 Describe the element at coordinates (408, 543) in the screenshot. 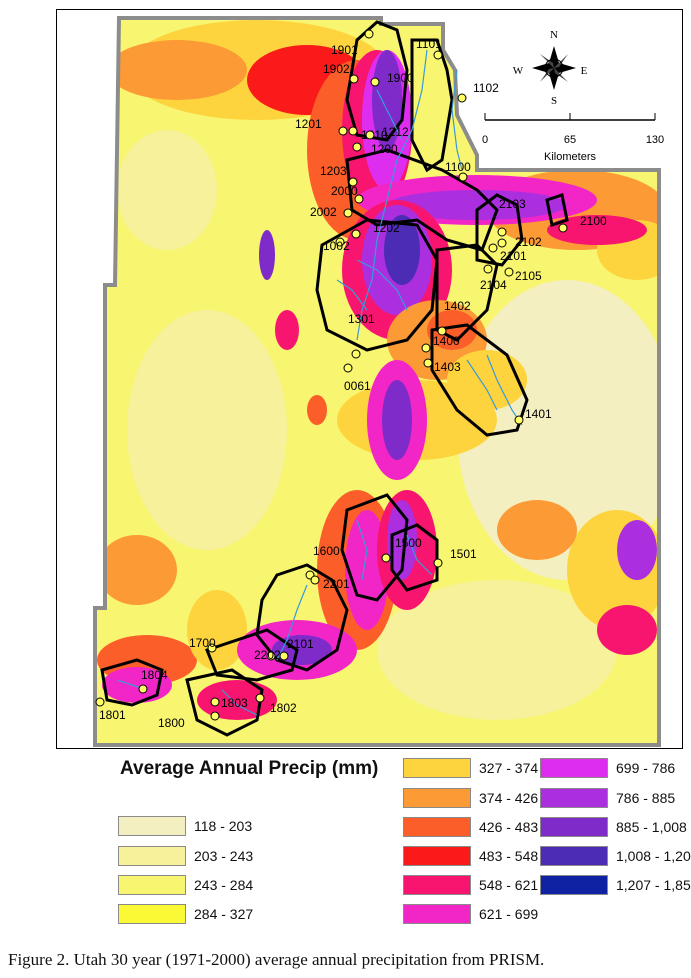

I see `station-label: 1500` at that location.